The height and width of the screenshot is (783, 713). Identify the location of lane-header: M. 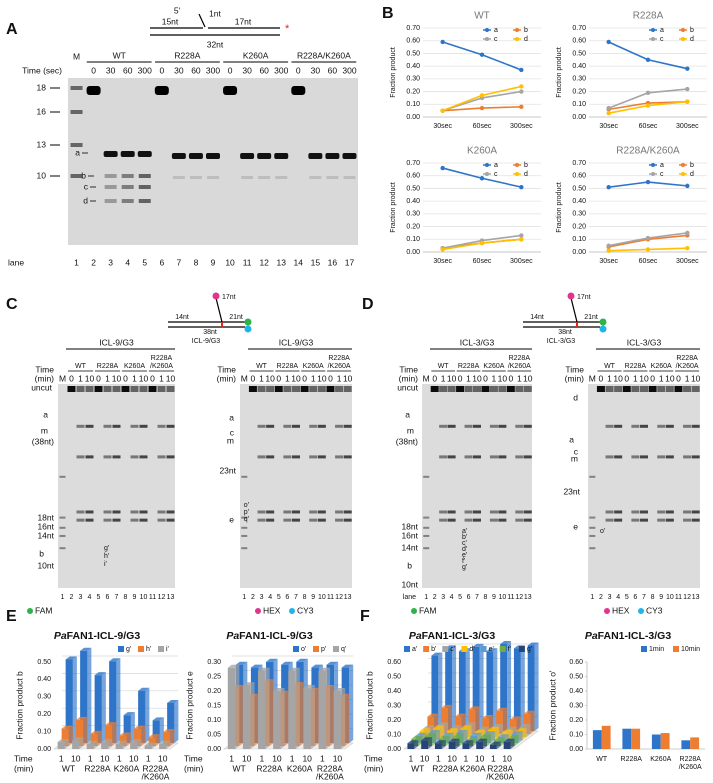
(76, 56).